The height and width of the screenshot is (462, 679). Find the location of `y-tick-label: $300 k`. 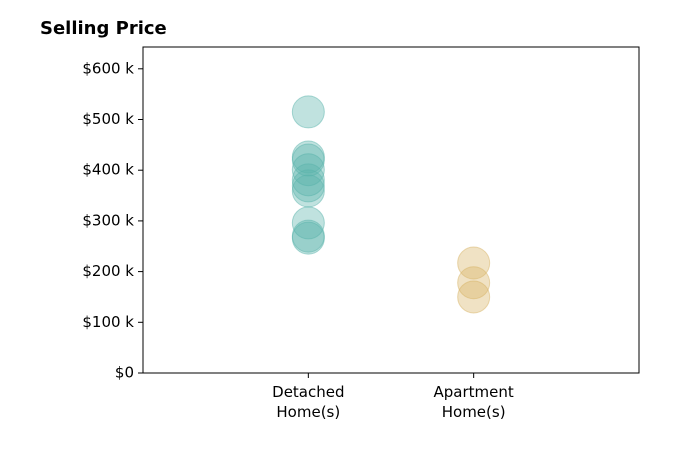

y-tick-label: $300 k is located at coordinates (108, 220).